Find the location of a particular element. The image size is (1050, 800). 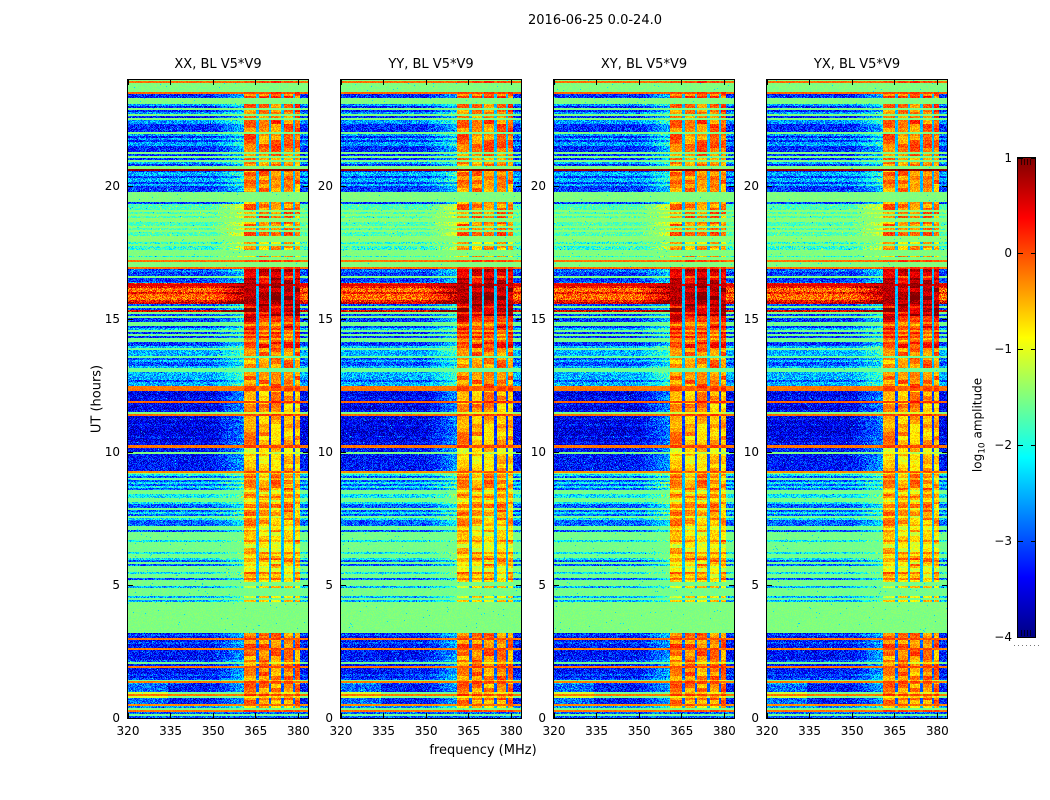

panel-title: XY, BL V5*V9 is located at coordinates (644, 64).